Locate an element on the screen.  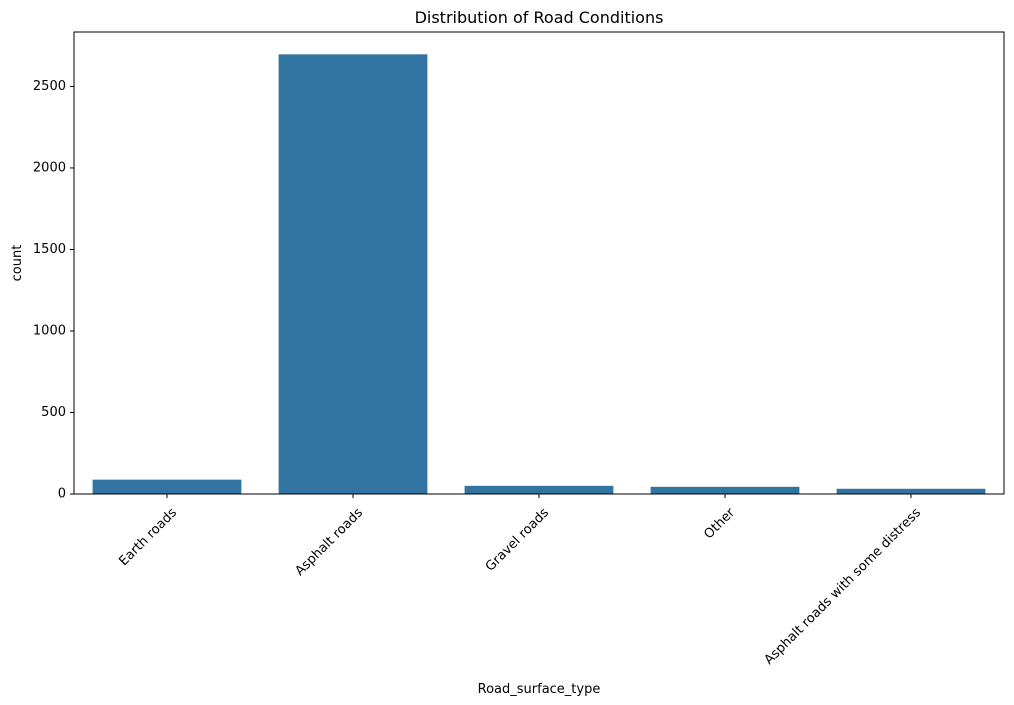
y-tick-label: 1000 is located at coordinates (49, 330).